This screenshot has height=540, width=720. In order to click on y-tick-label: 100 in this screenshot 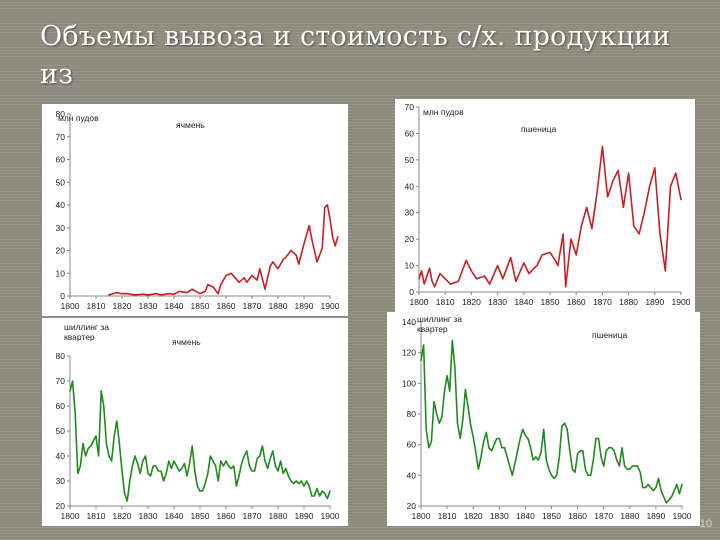, I will do `click(409, 383)`.